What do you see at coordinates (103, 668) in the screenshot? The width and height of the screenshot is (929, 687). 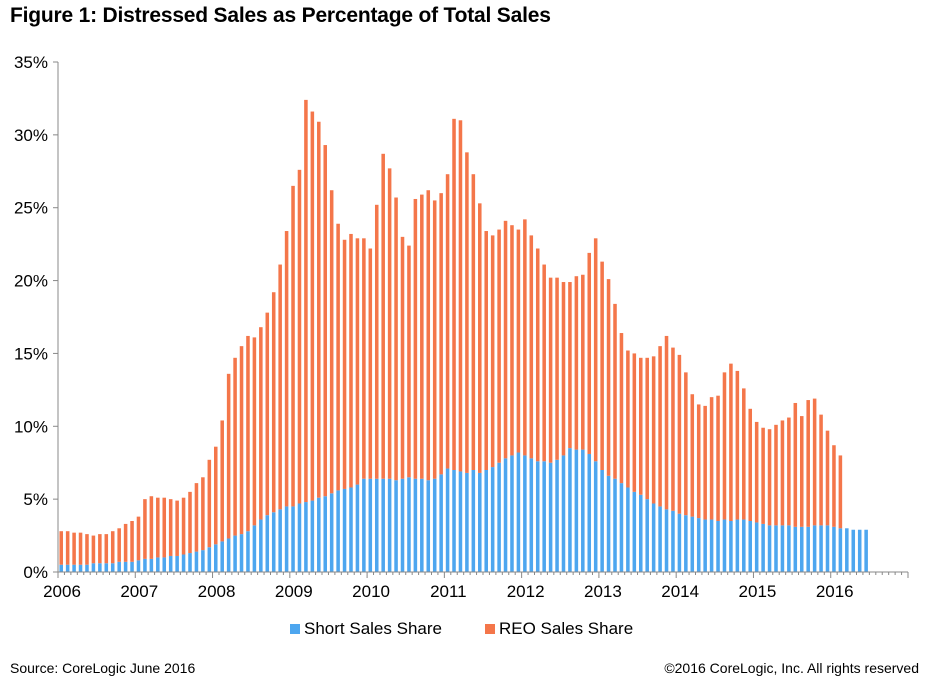 I see `source-note: Source: CoreLogic June 2016` at bounding box center [103, 668].